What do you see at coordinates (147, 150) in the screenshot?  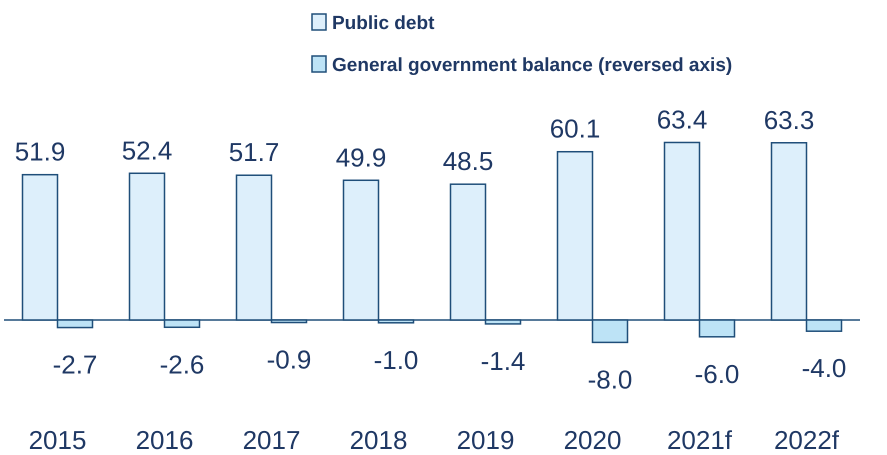 I see `data-label: 52.4` at bounding box center [147, 150].